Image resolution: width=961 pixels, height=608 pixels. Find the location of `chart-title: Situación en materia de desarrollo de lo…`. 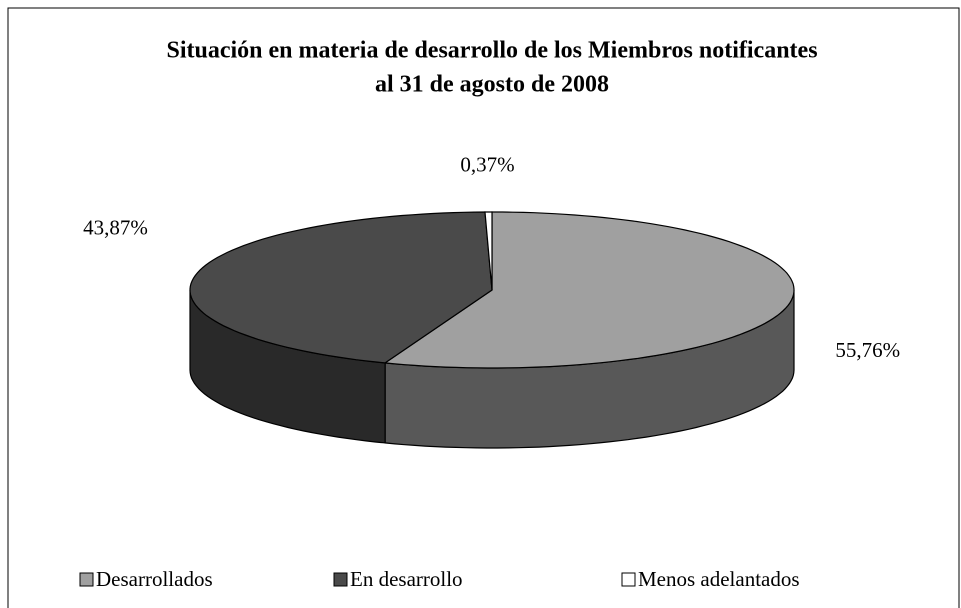

chart-title: Situación en materia de desarrollo de lo… is located at coordinates (491, 51).